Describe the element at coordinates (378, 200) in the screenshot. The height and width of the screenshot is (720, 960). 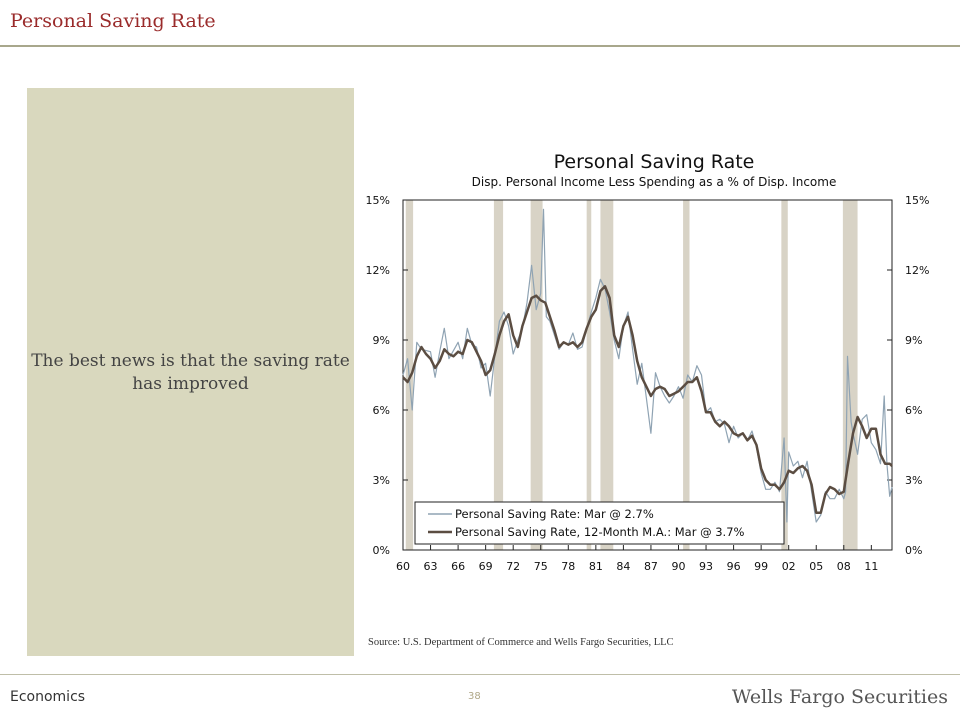
I see `y-tick-label-left: 15%` at that location.